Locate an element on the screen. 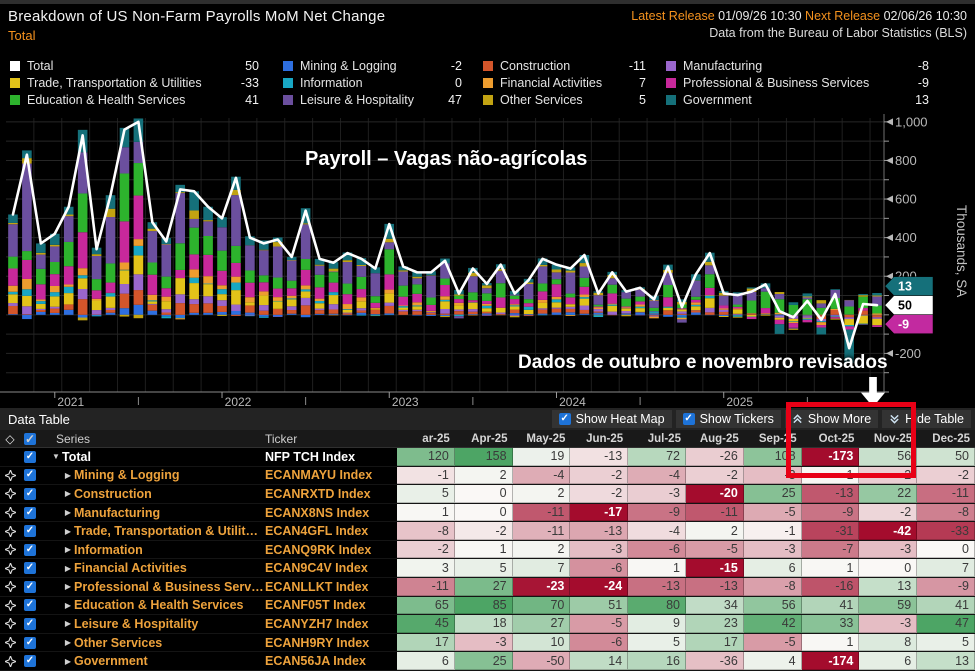 Image resolution: width=975 pixels, height=671 pixels. value-cell: -173 is located at coordinates (830, 457).